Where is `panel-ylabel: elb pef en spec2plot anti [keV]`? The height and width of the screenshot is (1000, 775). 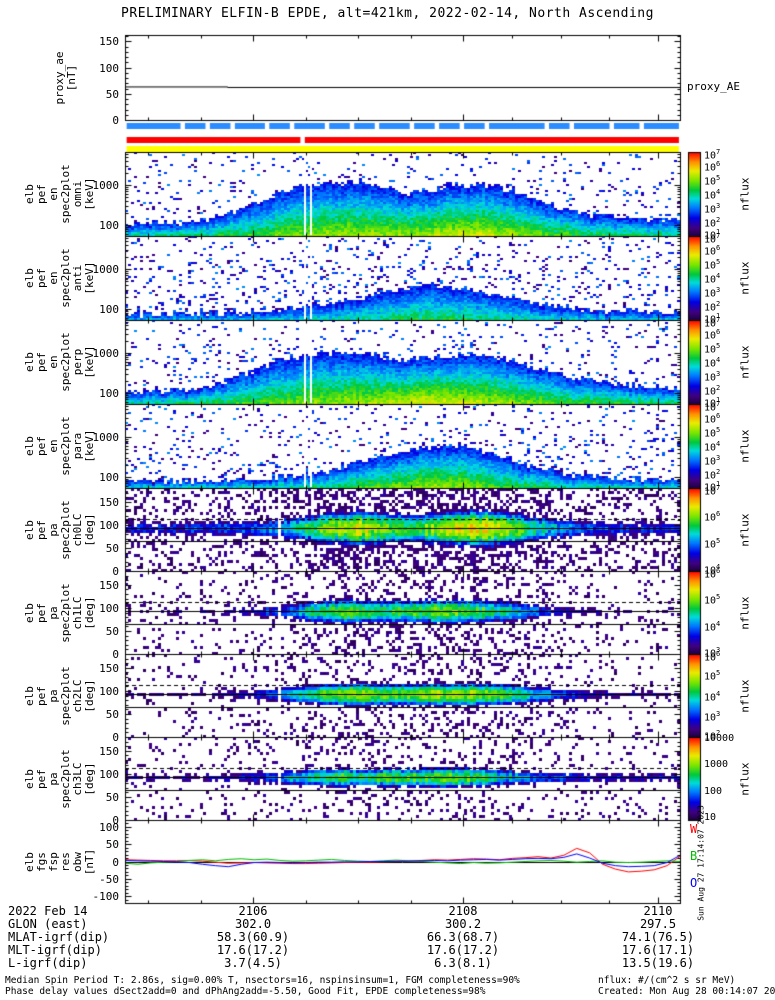
panel-ylabel: elb pef en spec2plot anti [keV] is located at coordinates (59, 278).